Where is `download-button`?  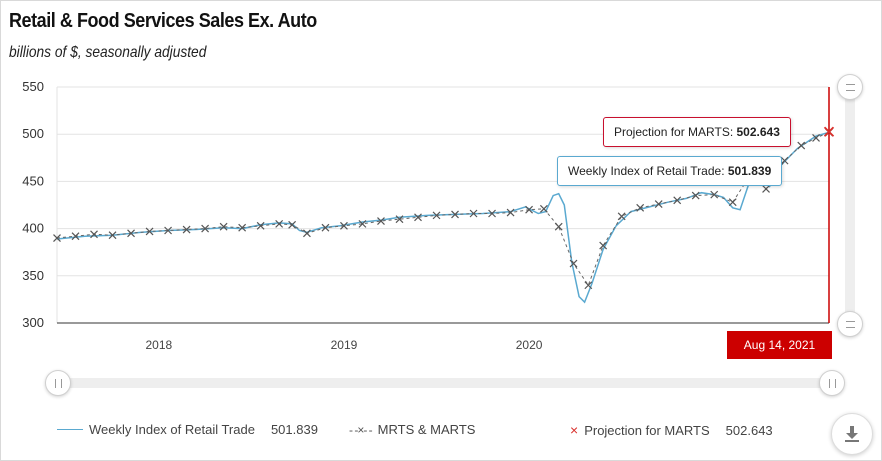
download-button is located at coordinates (852, 434).